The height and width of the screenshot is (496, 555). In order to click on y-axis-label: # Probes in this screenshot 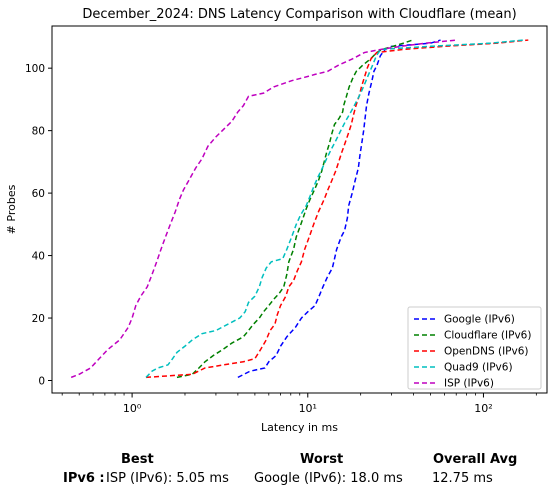, I will do `click(11, 209)`.